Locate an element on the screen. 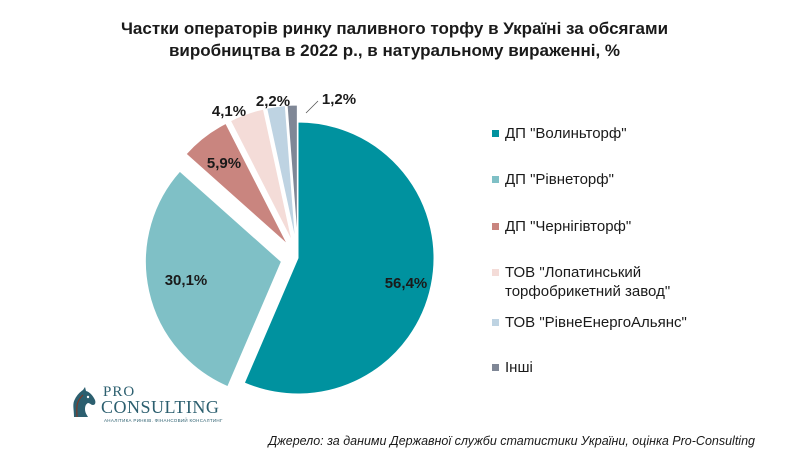 This screenshot has height=461, width=789. data-label-6: 1,2% is located at coordinates (339, 99).